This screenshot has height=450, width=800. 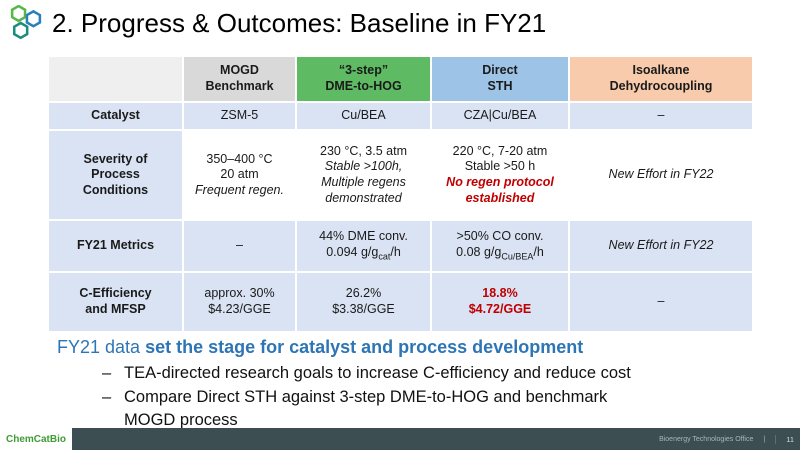 I want to click on hexagon-green, so click(x=18, y=14).